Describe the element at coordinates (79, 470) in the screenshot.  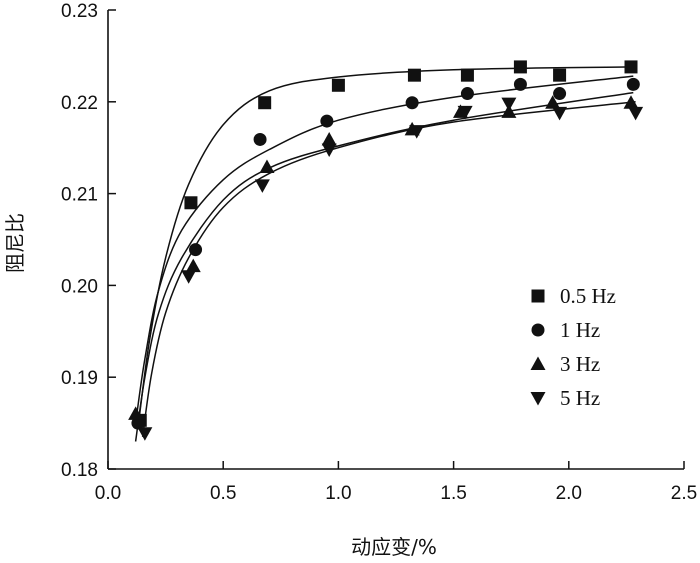
I see `y-tick-label: 0.18` at that location.